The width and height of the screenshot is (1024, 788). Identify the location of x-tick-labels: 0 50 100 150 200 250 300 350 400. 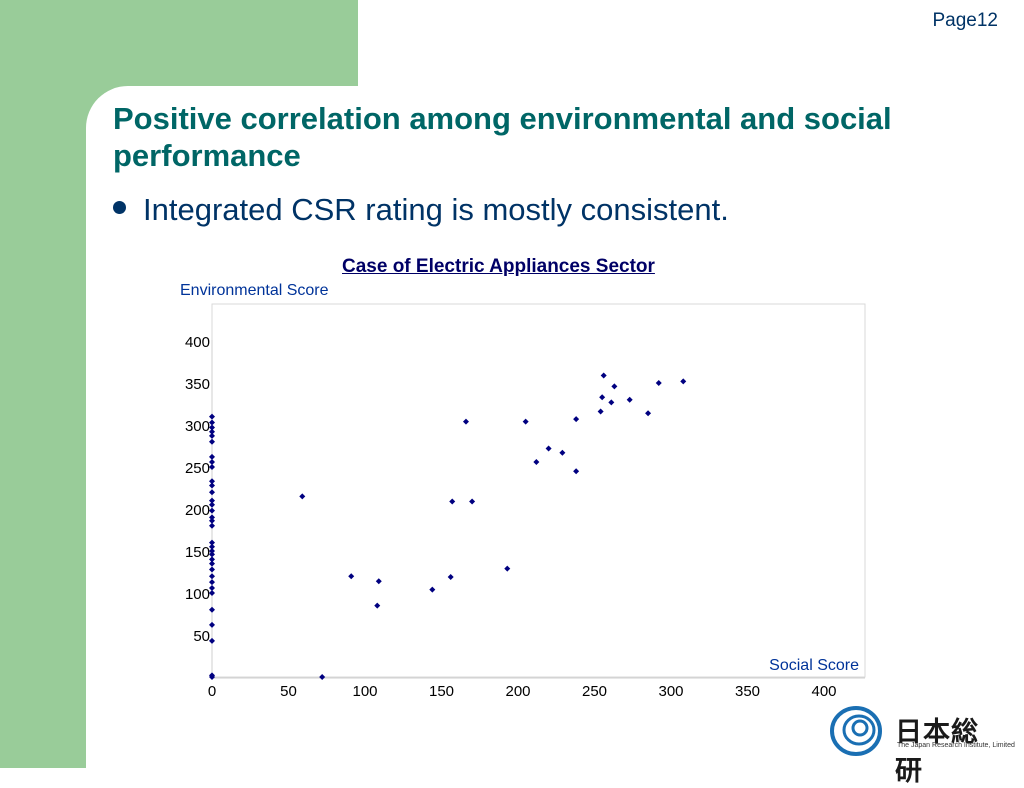
(522, 691).